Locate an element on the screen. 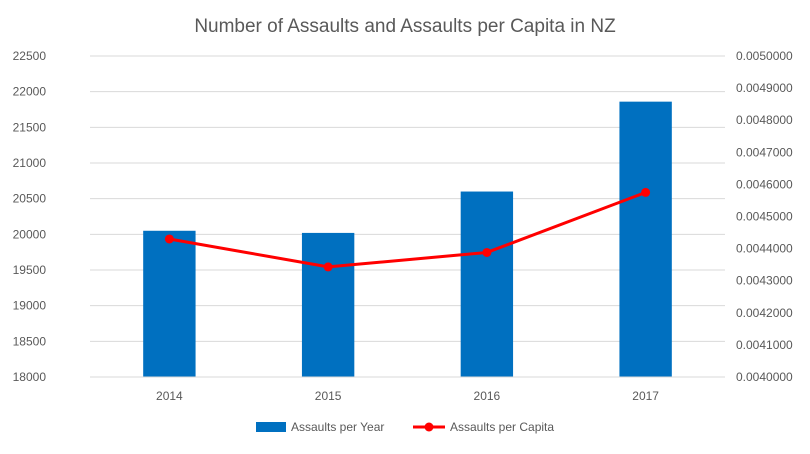 The image size is (810, 454). x-axis: 2014 2015 2016 2017 is located at coordinates (407, 389).